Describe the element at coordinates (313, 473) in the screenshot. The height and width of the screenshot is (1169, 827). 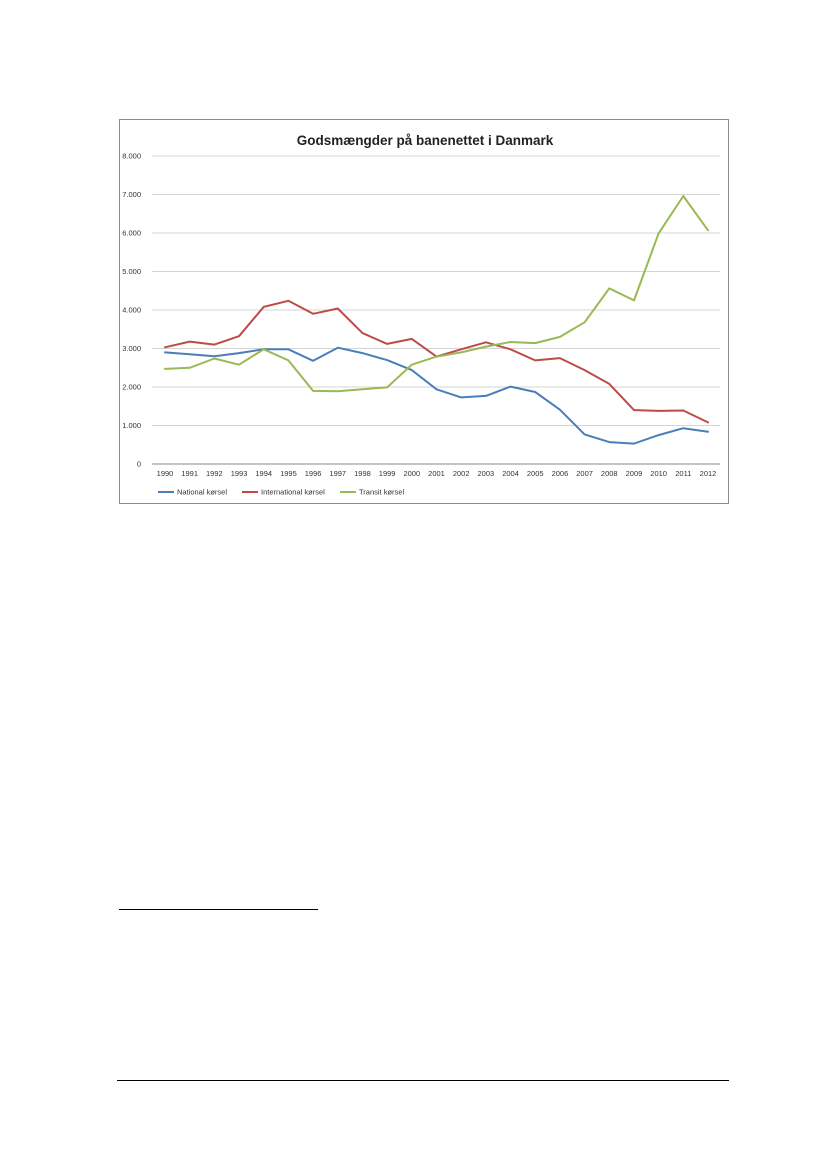
I see `x-tick-label: 1996` at that location.